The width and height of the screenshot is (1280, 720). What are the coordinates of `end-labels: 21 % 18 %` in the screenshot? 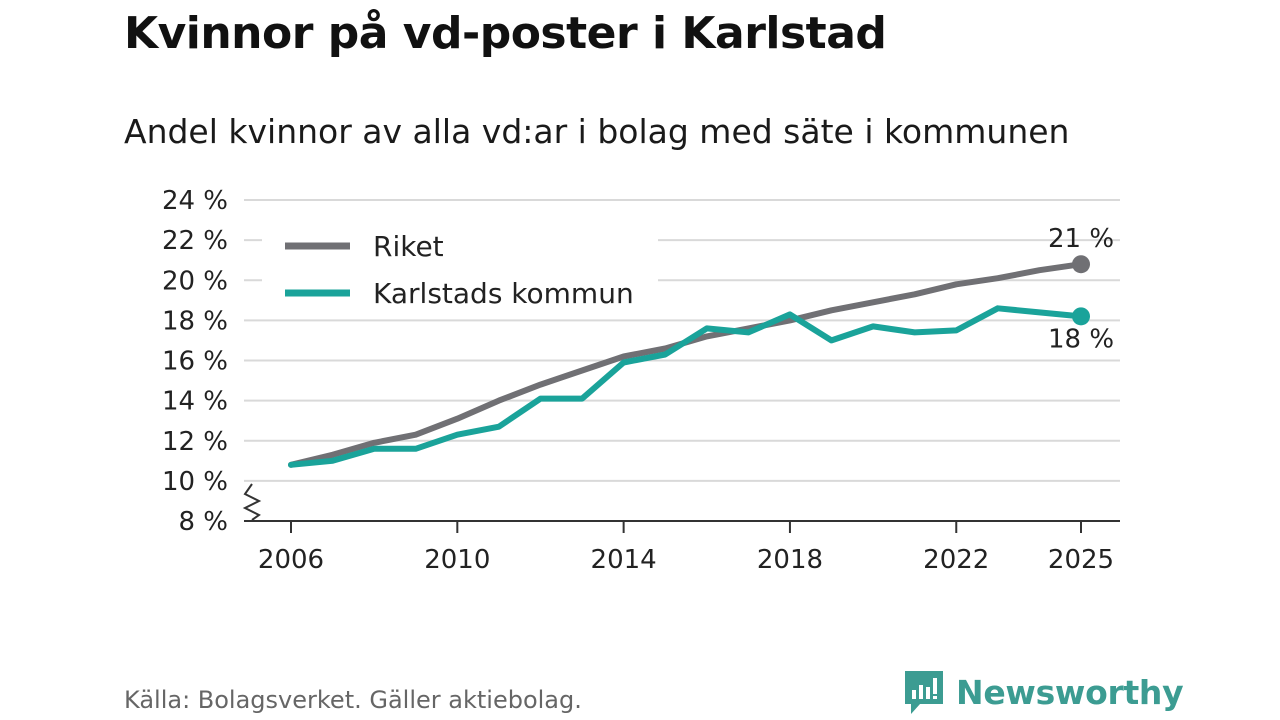 It's located at (1081, 289).